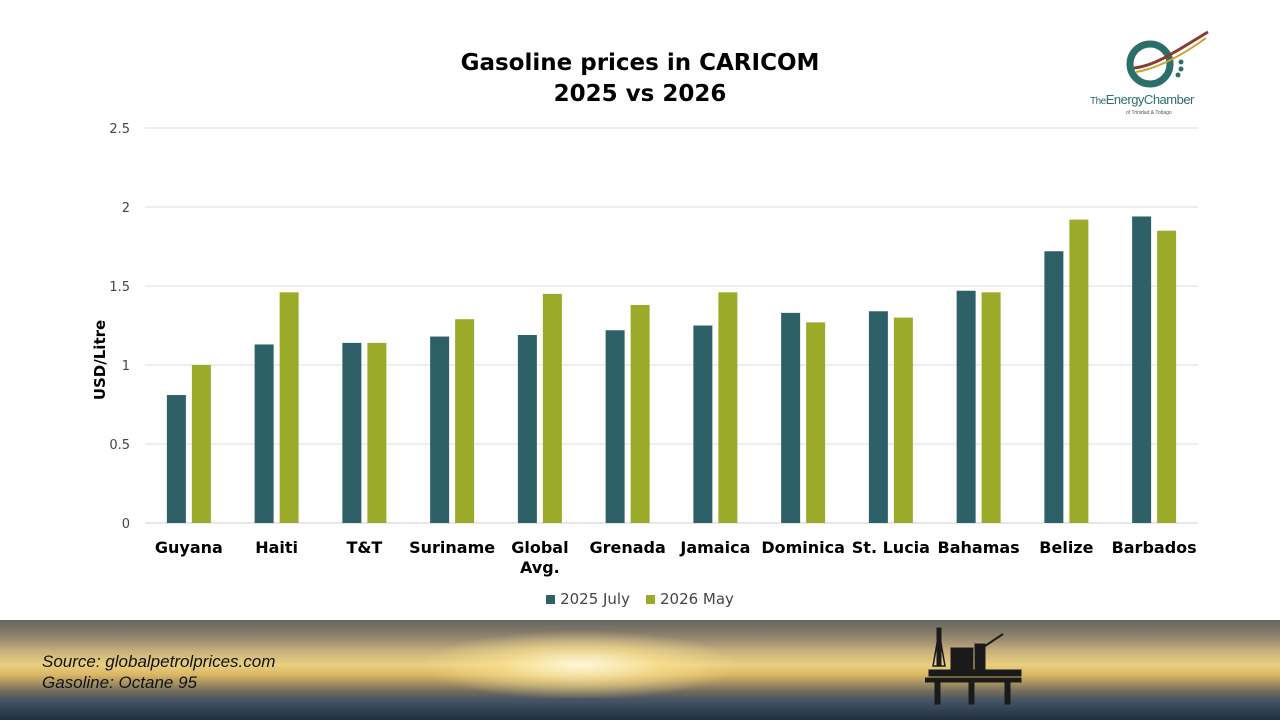 The width and height of the screenshot is (1280, 720). What do you see at coordinates (126, 366) in the screenshot?
I see `y-tick-label: 1` at bounding box center [126, 366].